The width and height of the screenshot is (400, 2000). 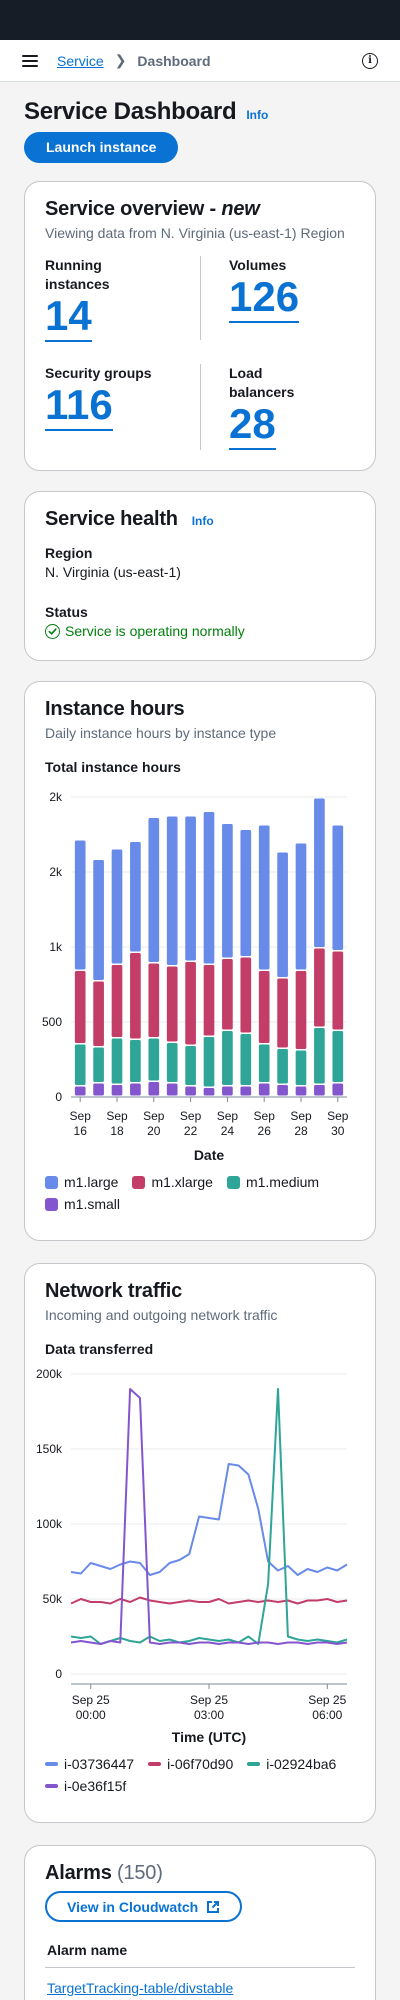 I want to click on status-indicator: Service is operating normally, so click(x=200, y=631).